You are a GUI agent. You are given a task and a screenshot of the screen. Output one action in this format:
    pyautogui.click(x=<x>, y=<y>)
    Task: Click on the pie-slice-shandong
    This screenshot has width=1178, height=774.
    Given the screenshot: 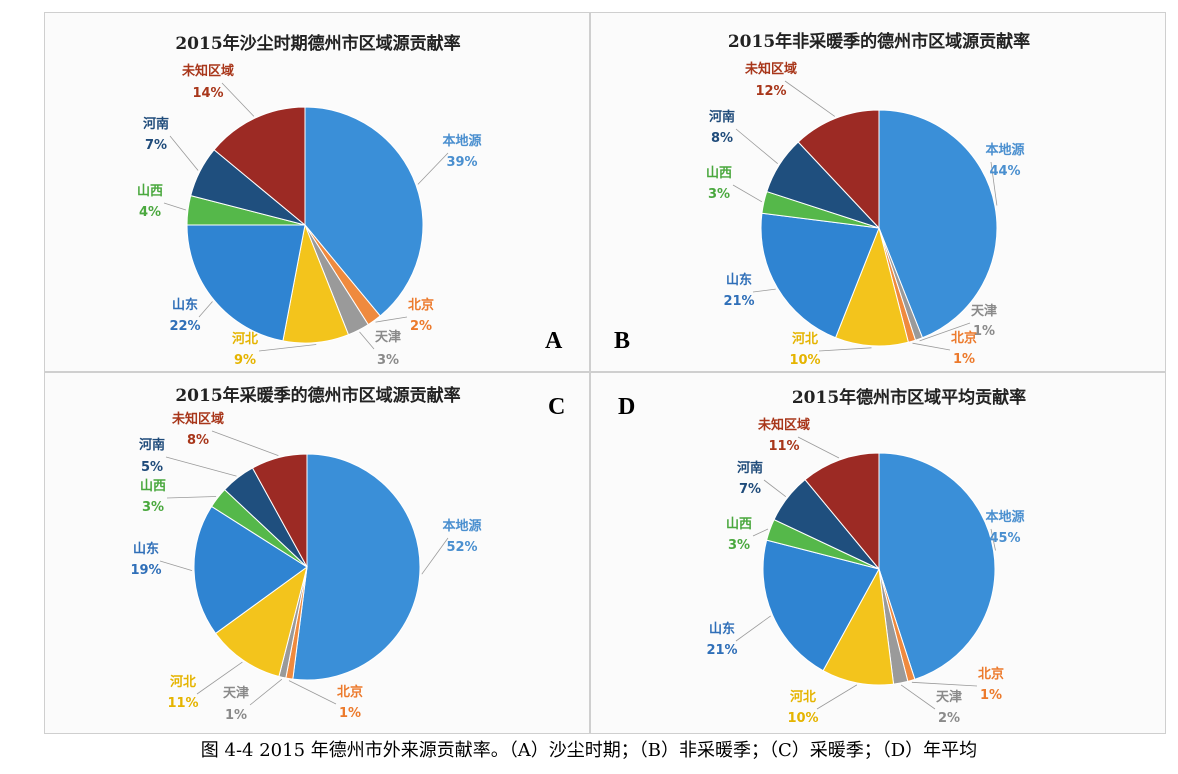 What is the action you would take?
    pyautogui.click(x=250, y=570)
    